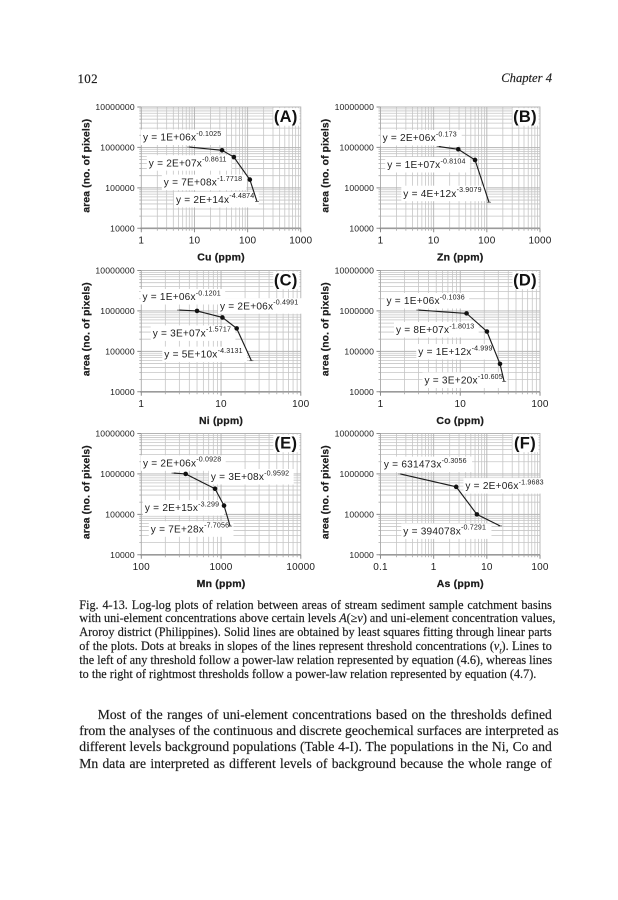  Describe the element at coordinates (286, 117) in the screenshot. I see `svg-text: (A)` at that location.